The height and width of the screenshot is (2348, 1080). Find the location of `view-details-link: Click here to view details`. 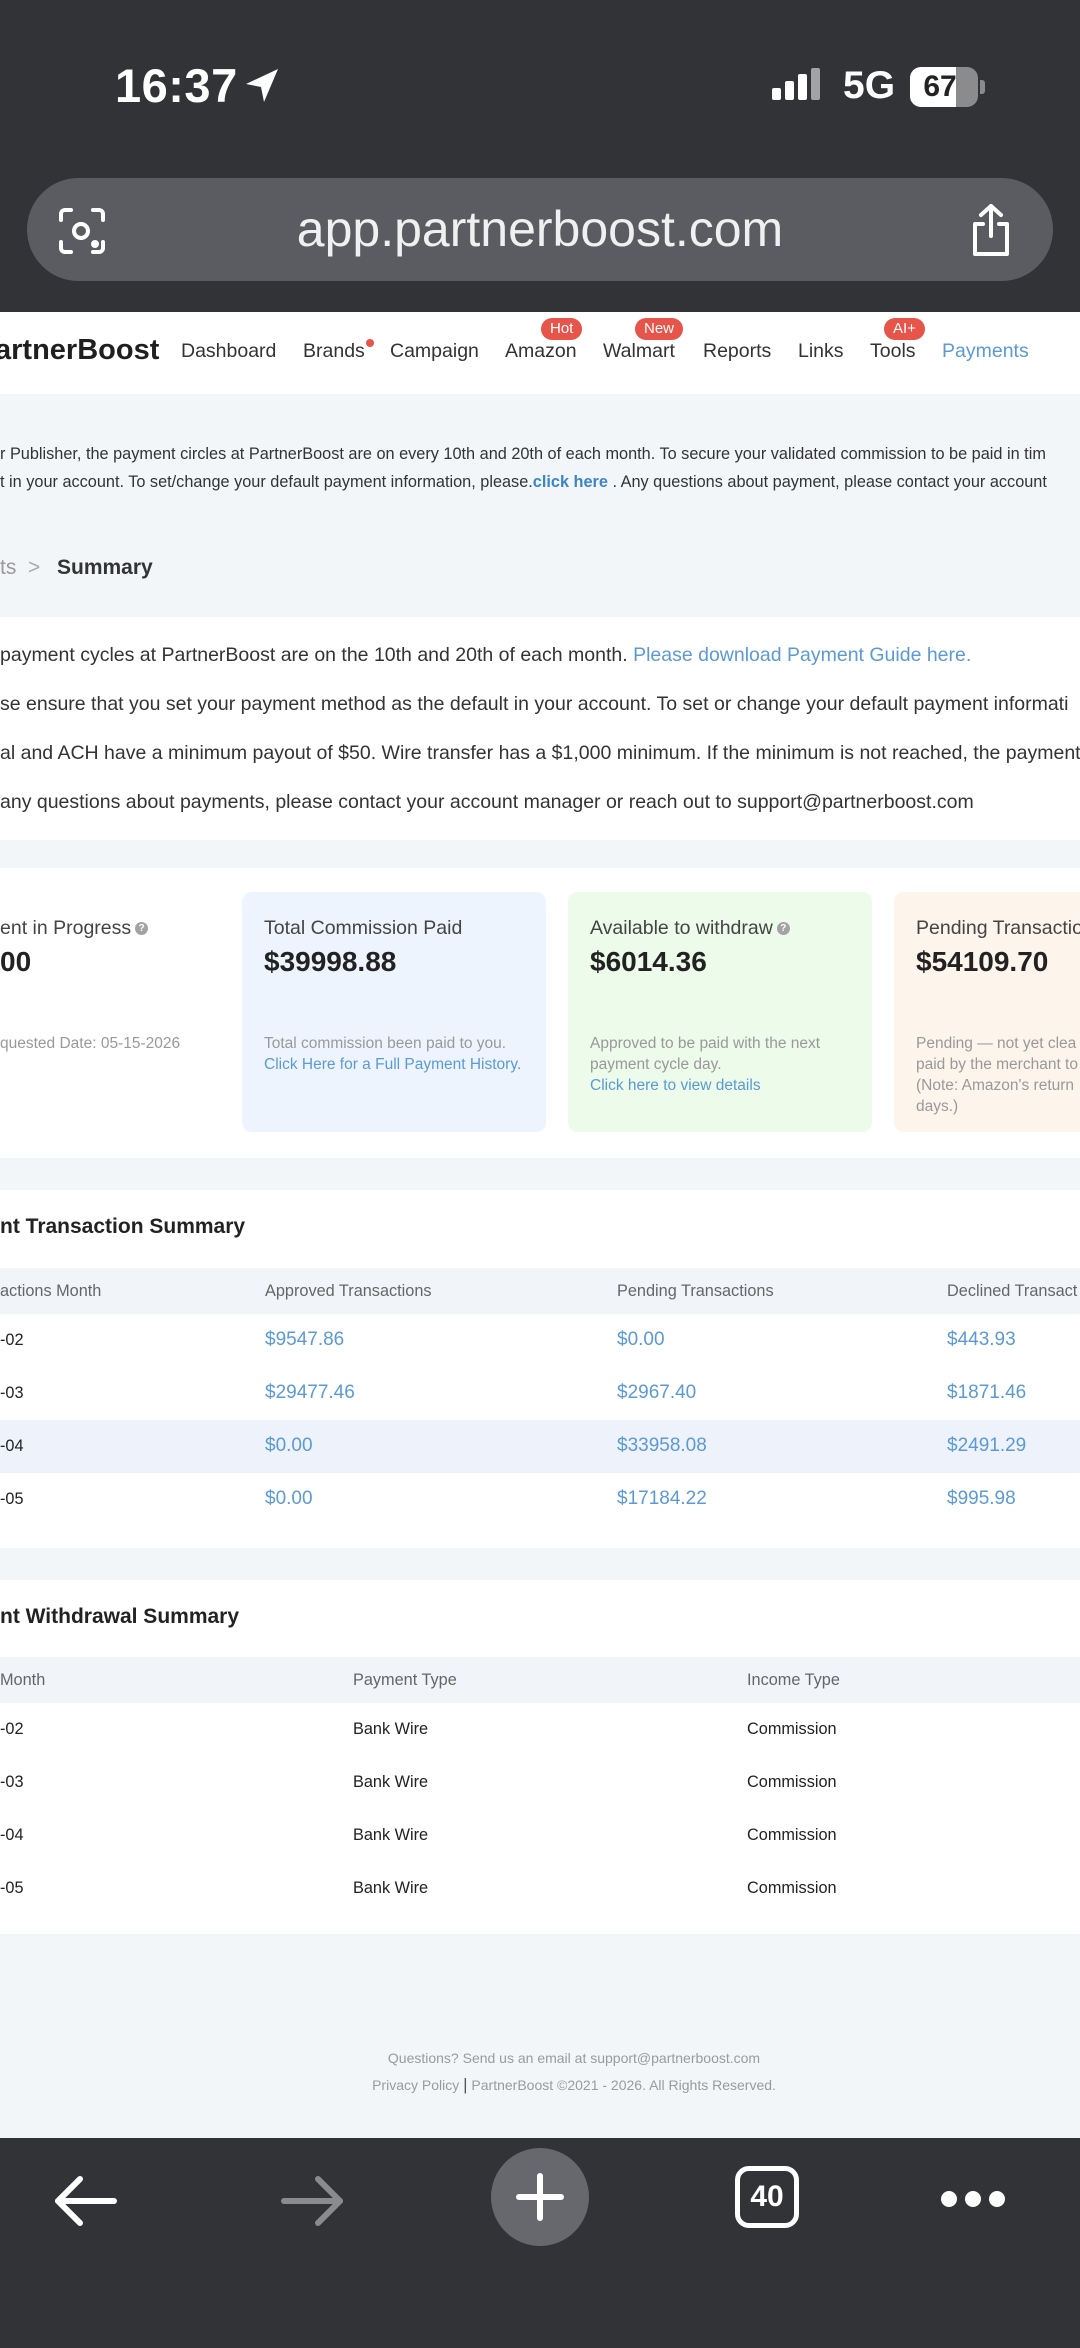

view-details-link: Click here to view details is located at coordinates (675, 1085).